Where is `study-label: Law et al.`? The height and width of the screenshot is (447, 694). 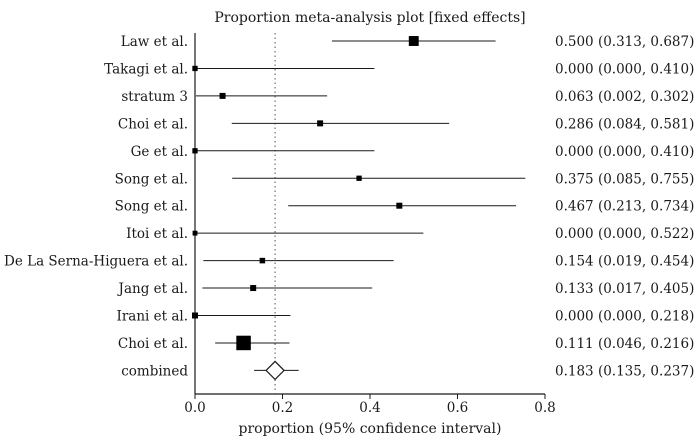 study-label: Law et al. is located at coordinates (154, 42).